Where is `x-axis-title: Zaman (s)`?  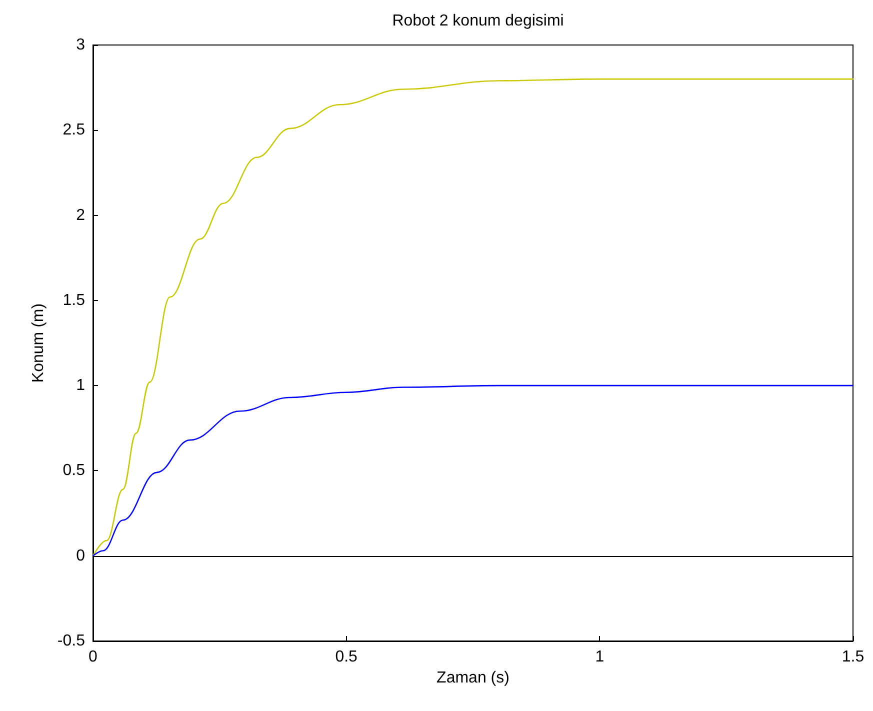
x-axis-title: Zaman (s) is located at coordinates (473, 677).